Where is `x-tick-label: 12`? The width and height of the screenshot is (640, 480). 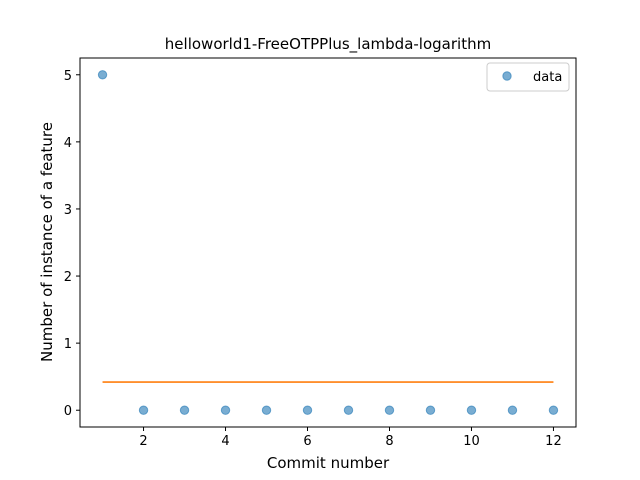 x-tick-label: 12 is located at coordinates (553, 441).